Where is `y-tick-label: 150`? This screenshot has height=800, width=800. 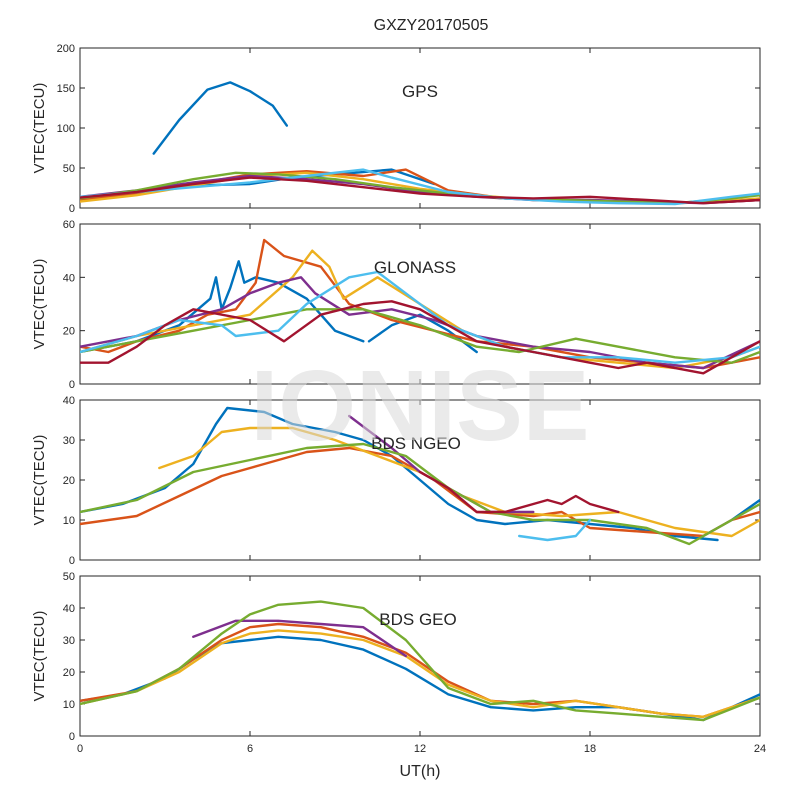 y-tick-label: 150 is located at coordinates (66, 89).